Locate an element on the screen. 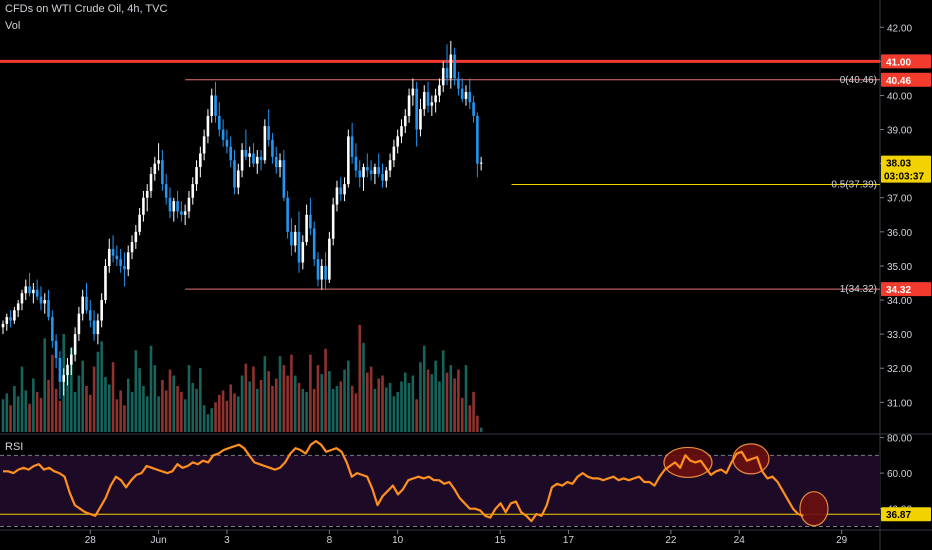  rsi-badge-bg is located at coordinates (906, 514).